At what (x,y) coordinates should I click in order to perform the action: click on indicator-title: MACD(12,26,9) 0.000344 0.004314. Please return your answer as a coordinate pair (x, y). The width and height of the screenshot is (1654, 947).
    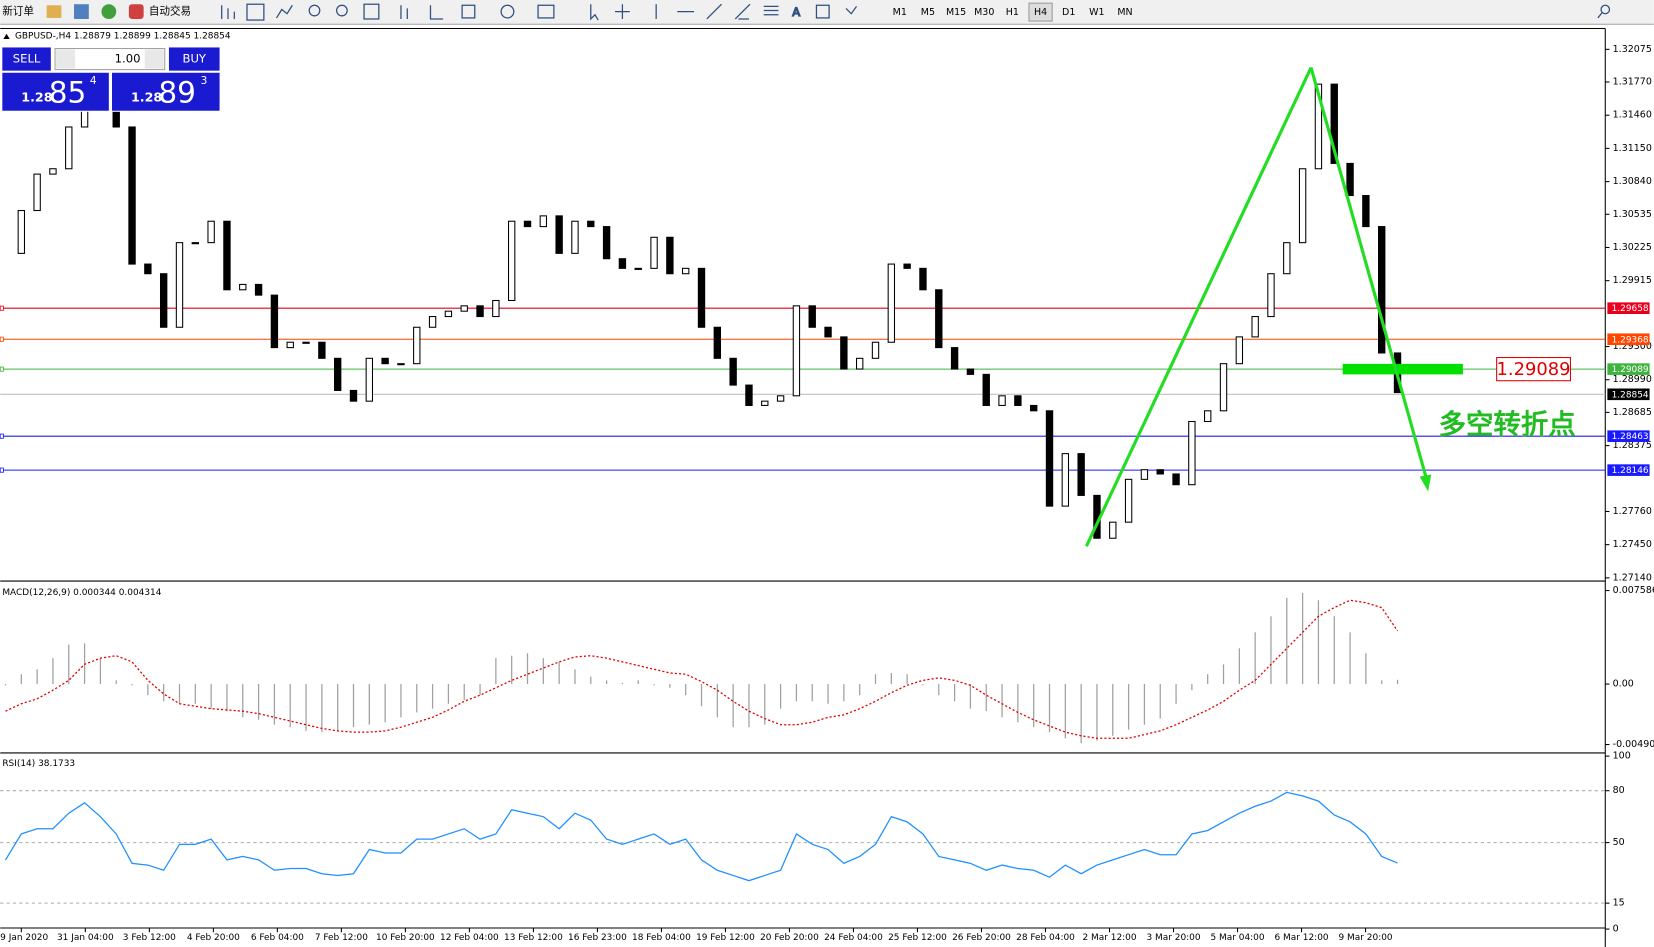
    Looking at the image, I should click on (81, 593).